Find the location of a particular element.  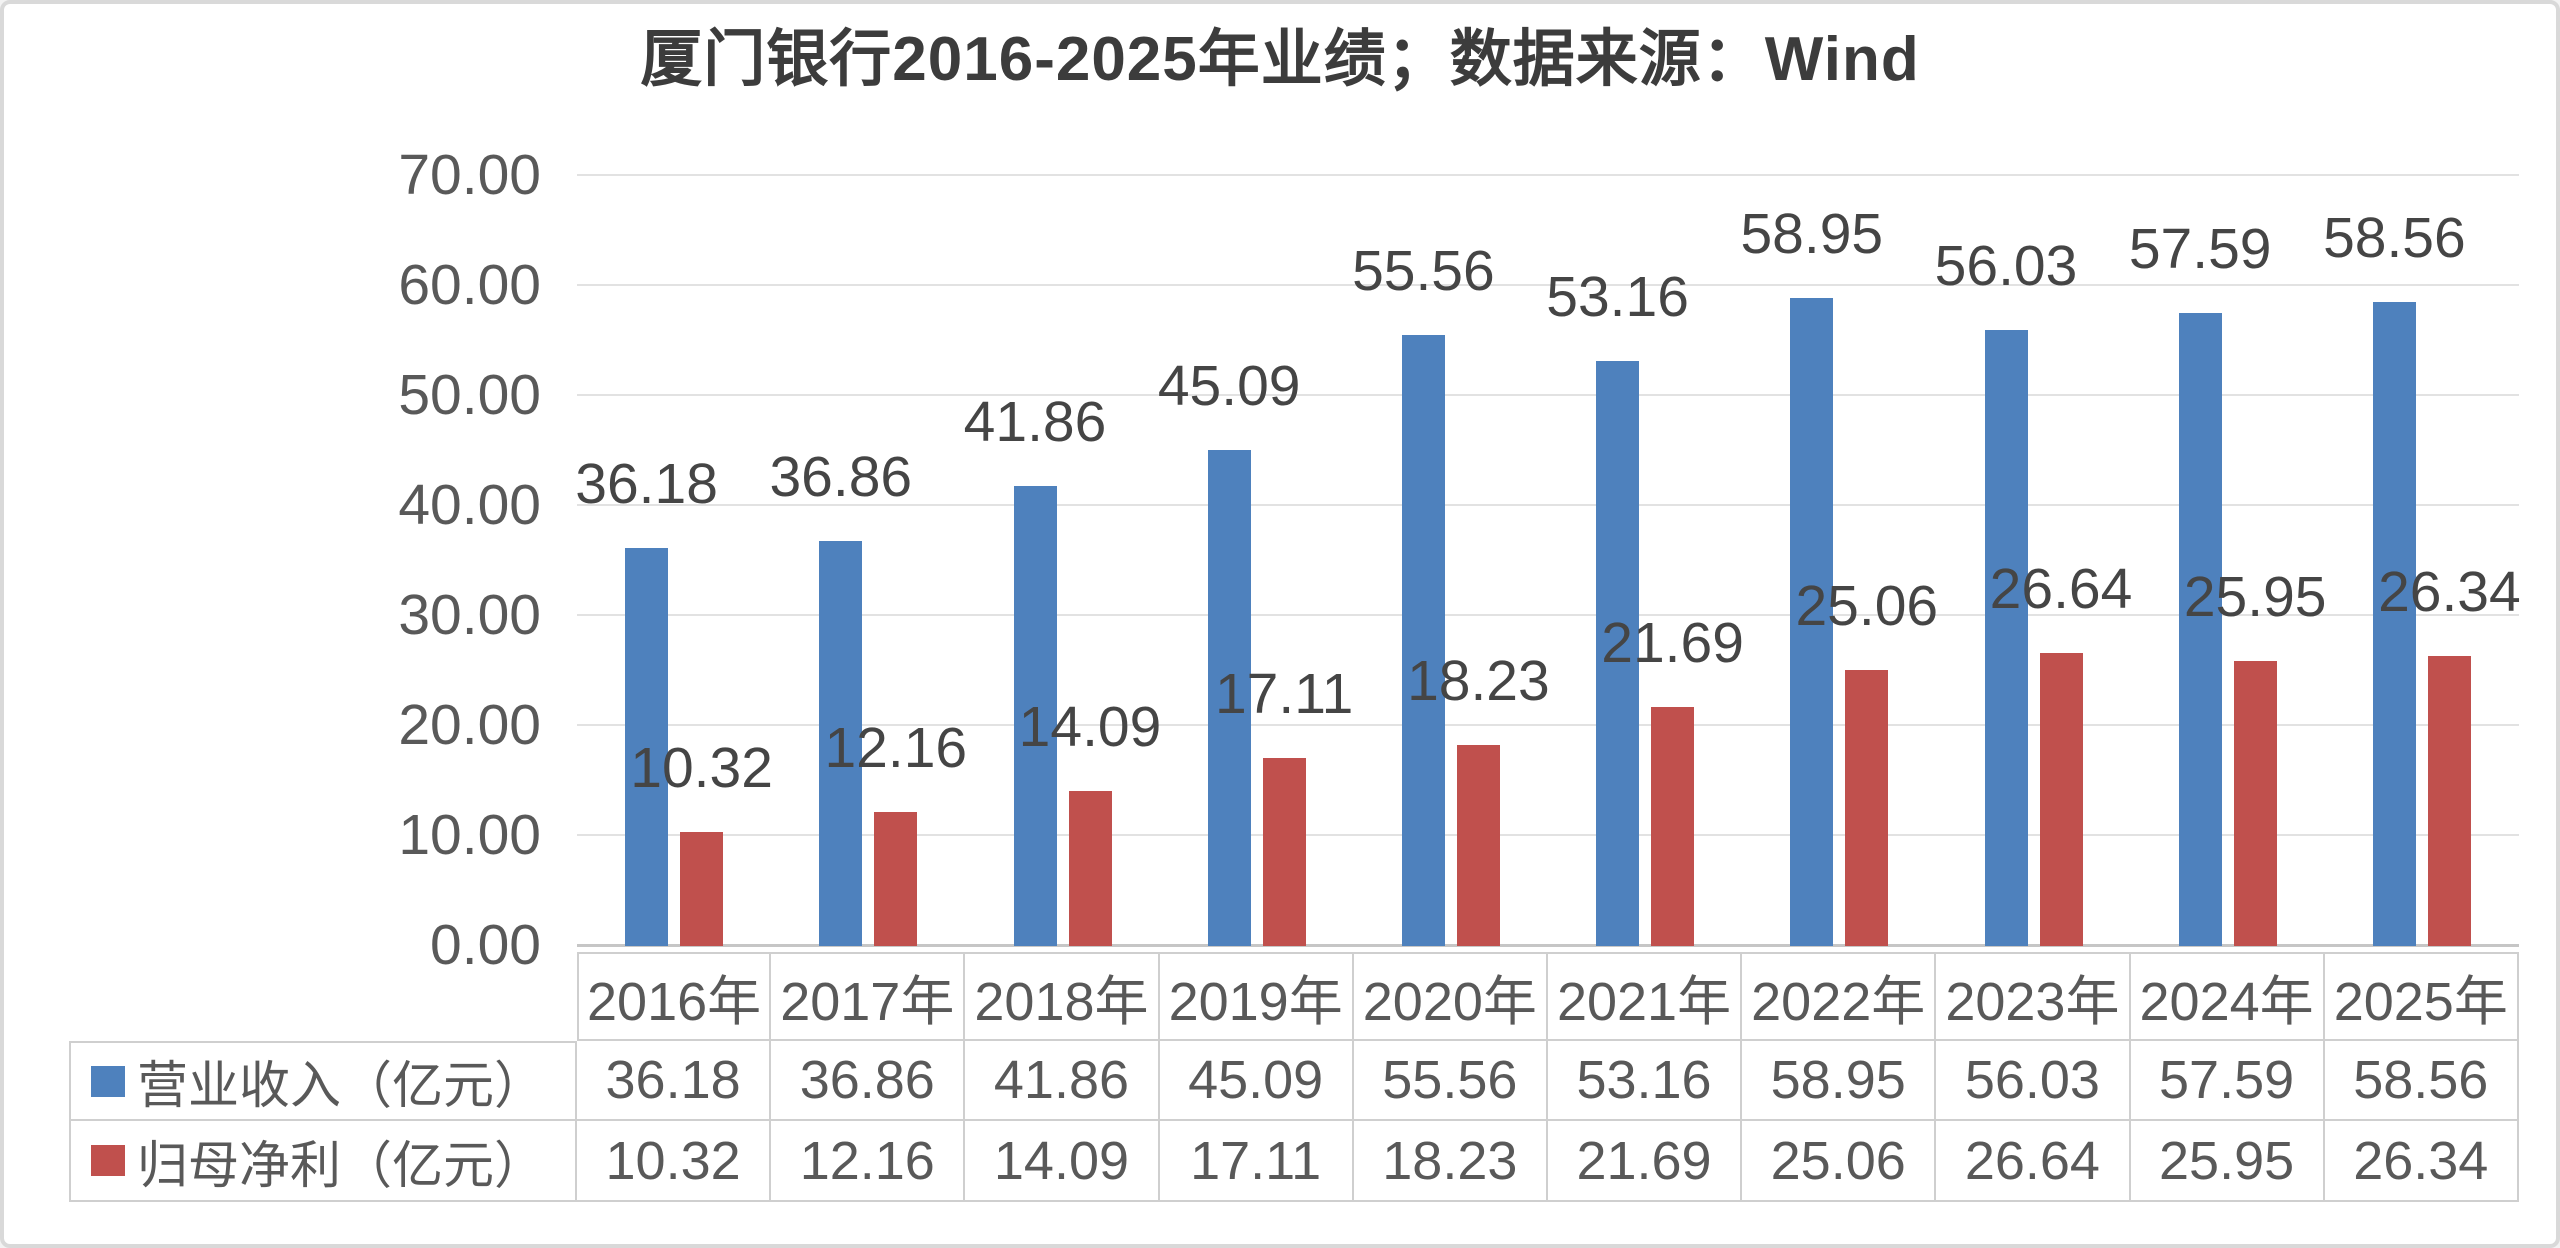

table-value-cell: 56.03 is located at coordinates (2033, 1081).